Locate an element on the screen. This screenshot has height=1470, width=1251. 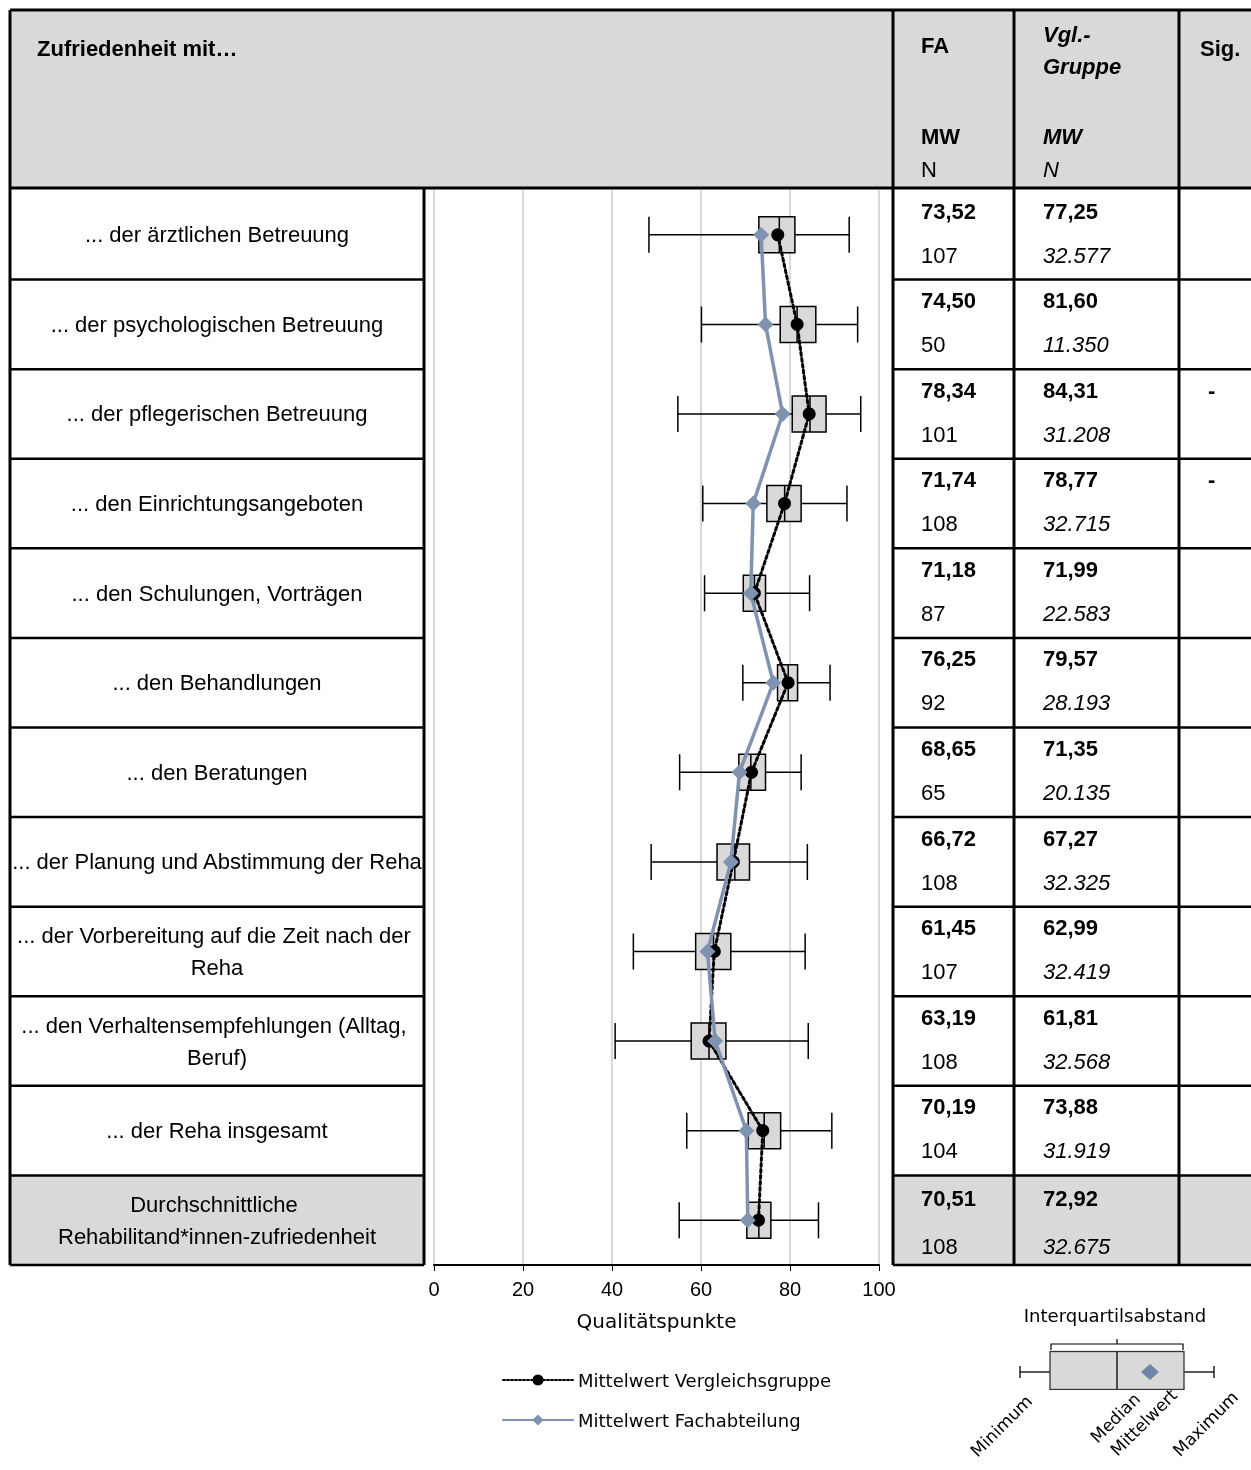
x-tick-label: 100 is located at coordinates (879, 1289).